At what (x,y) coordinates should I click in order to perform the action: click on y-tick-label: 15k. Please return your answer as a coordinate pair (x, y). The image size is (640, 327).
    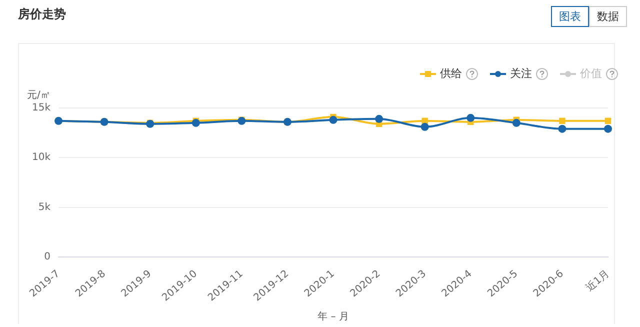
    Looking at the image, I should click on (41, 108).